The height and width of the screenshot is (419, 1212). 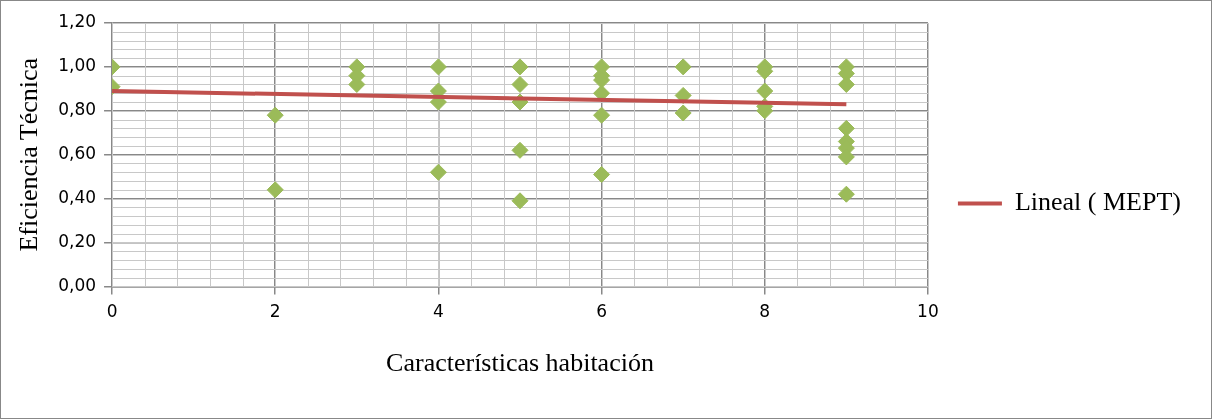 I want to click on legend-label: Lineal ( MEPT), so click(x=1098, y=202).